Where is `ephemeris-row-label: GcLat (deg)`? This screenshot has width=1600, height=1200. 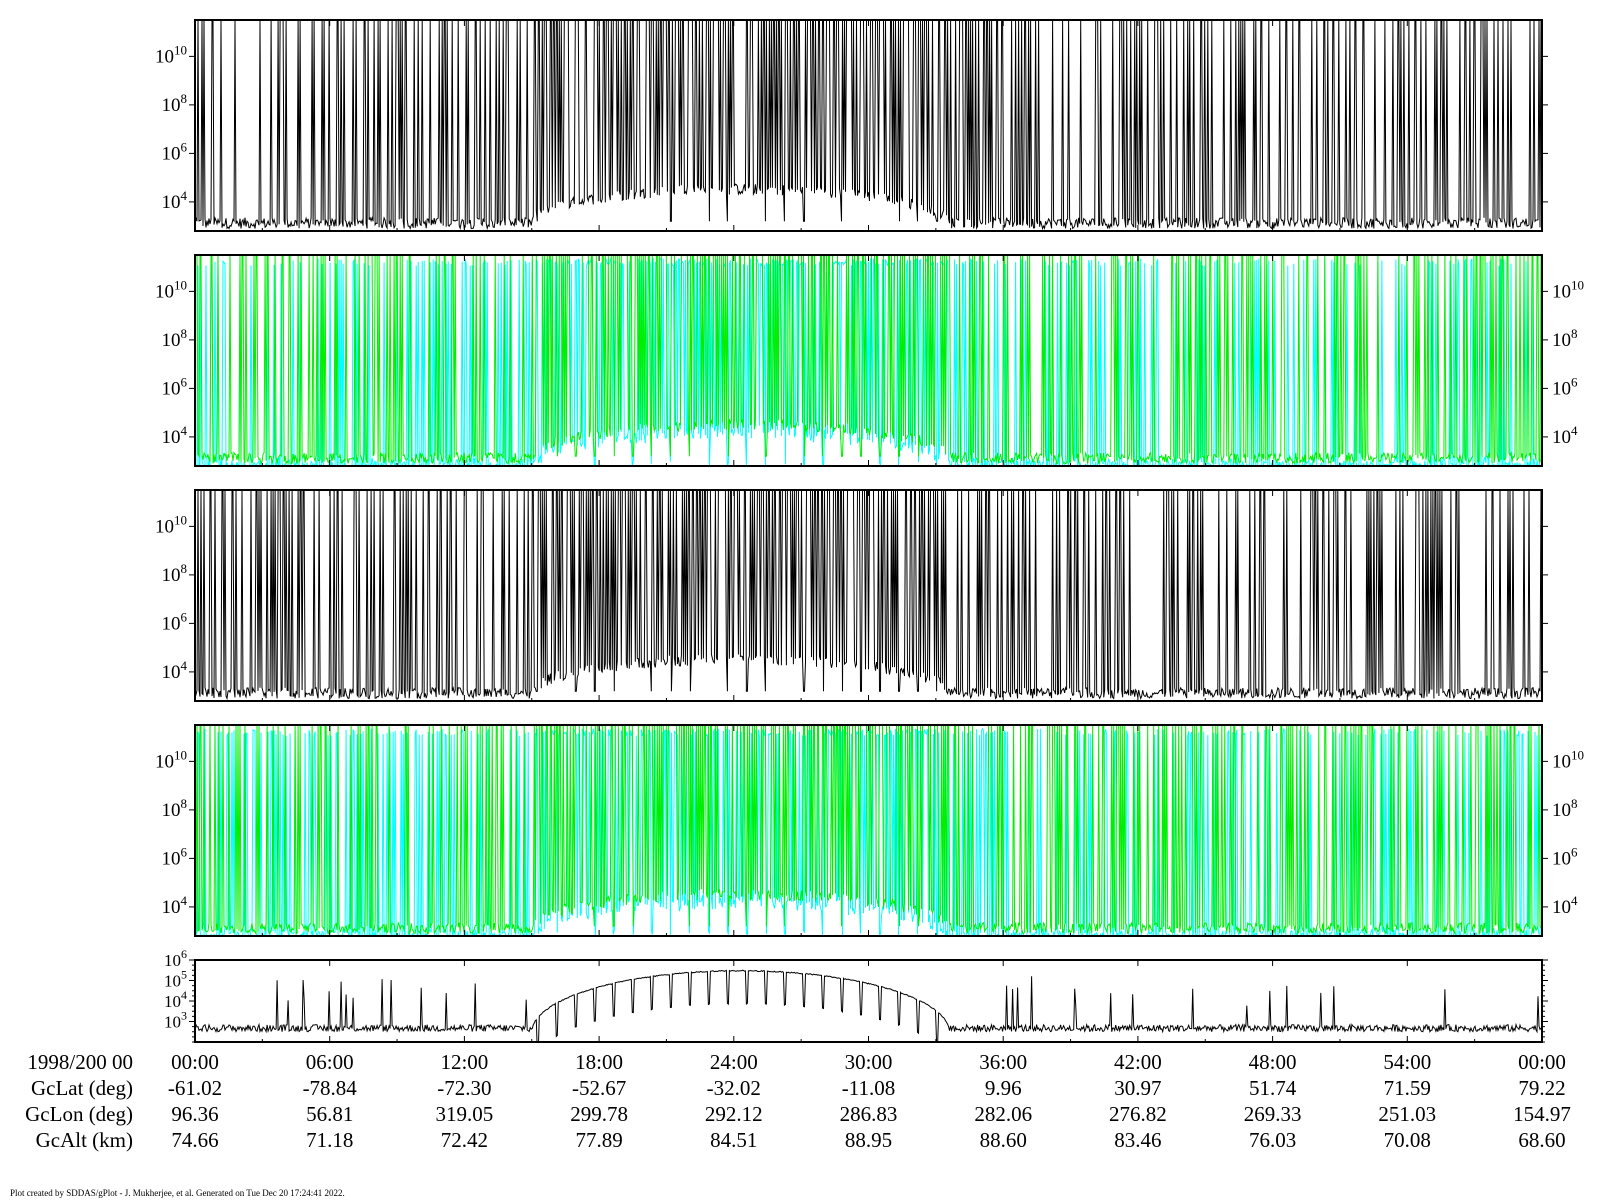
ephemeris-row-label: GcLat (deg) is located at coordinates (82, 1088).